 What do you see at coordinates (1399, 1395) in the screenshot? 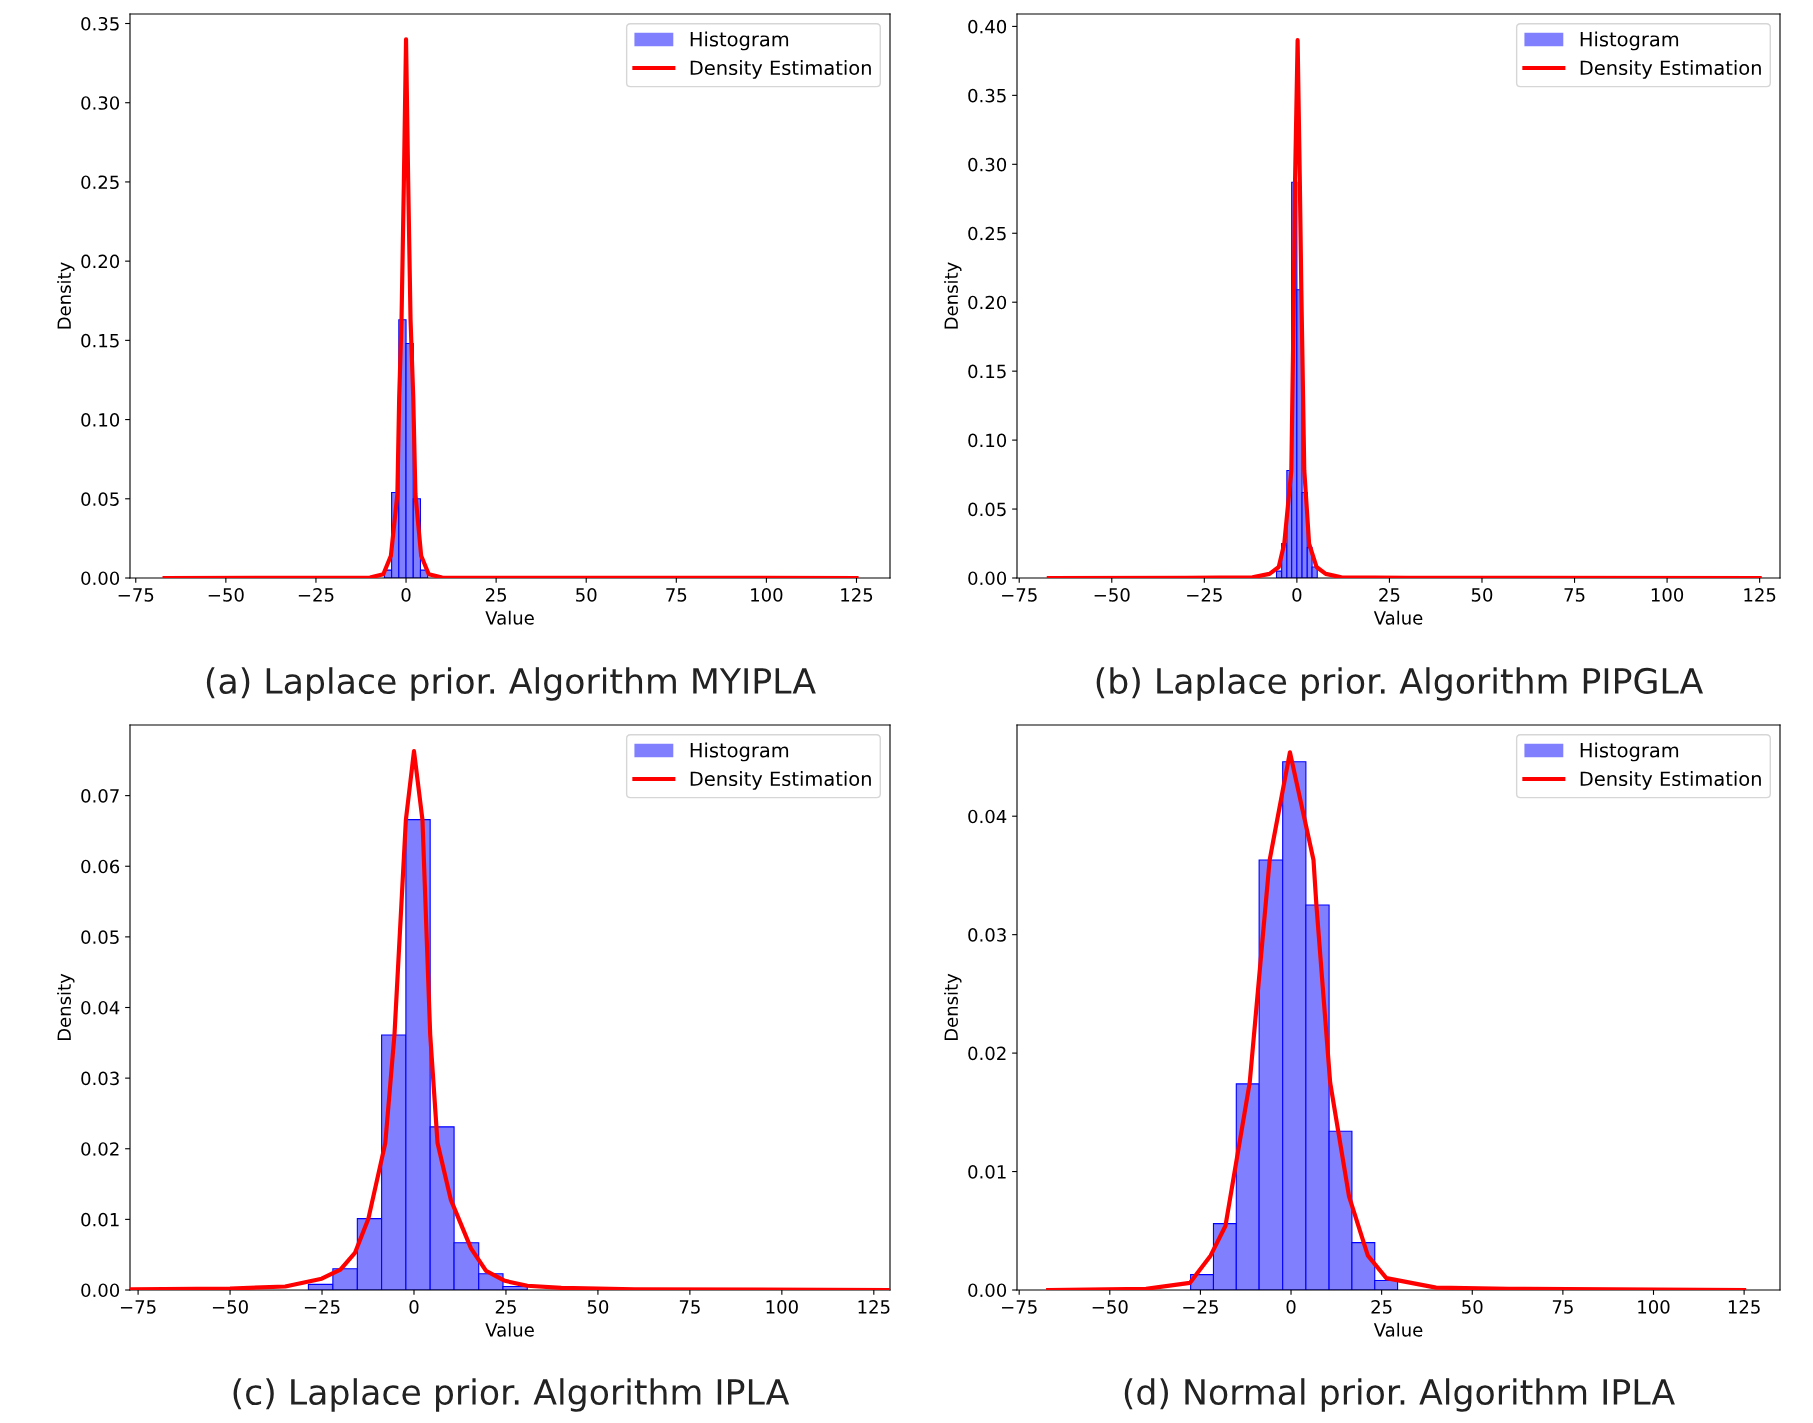
I see `text: (d) Normal prior. Algorithm IPLA` at bounding box center [1399, 1395].